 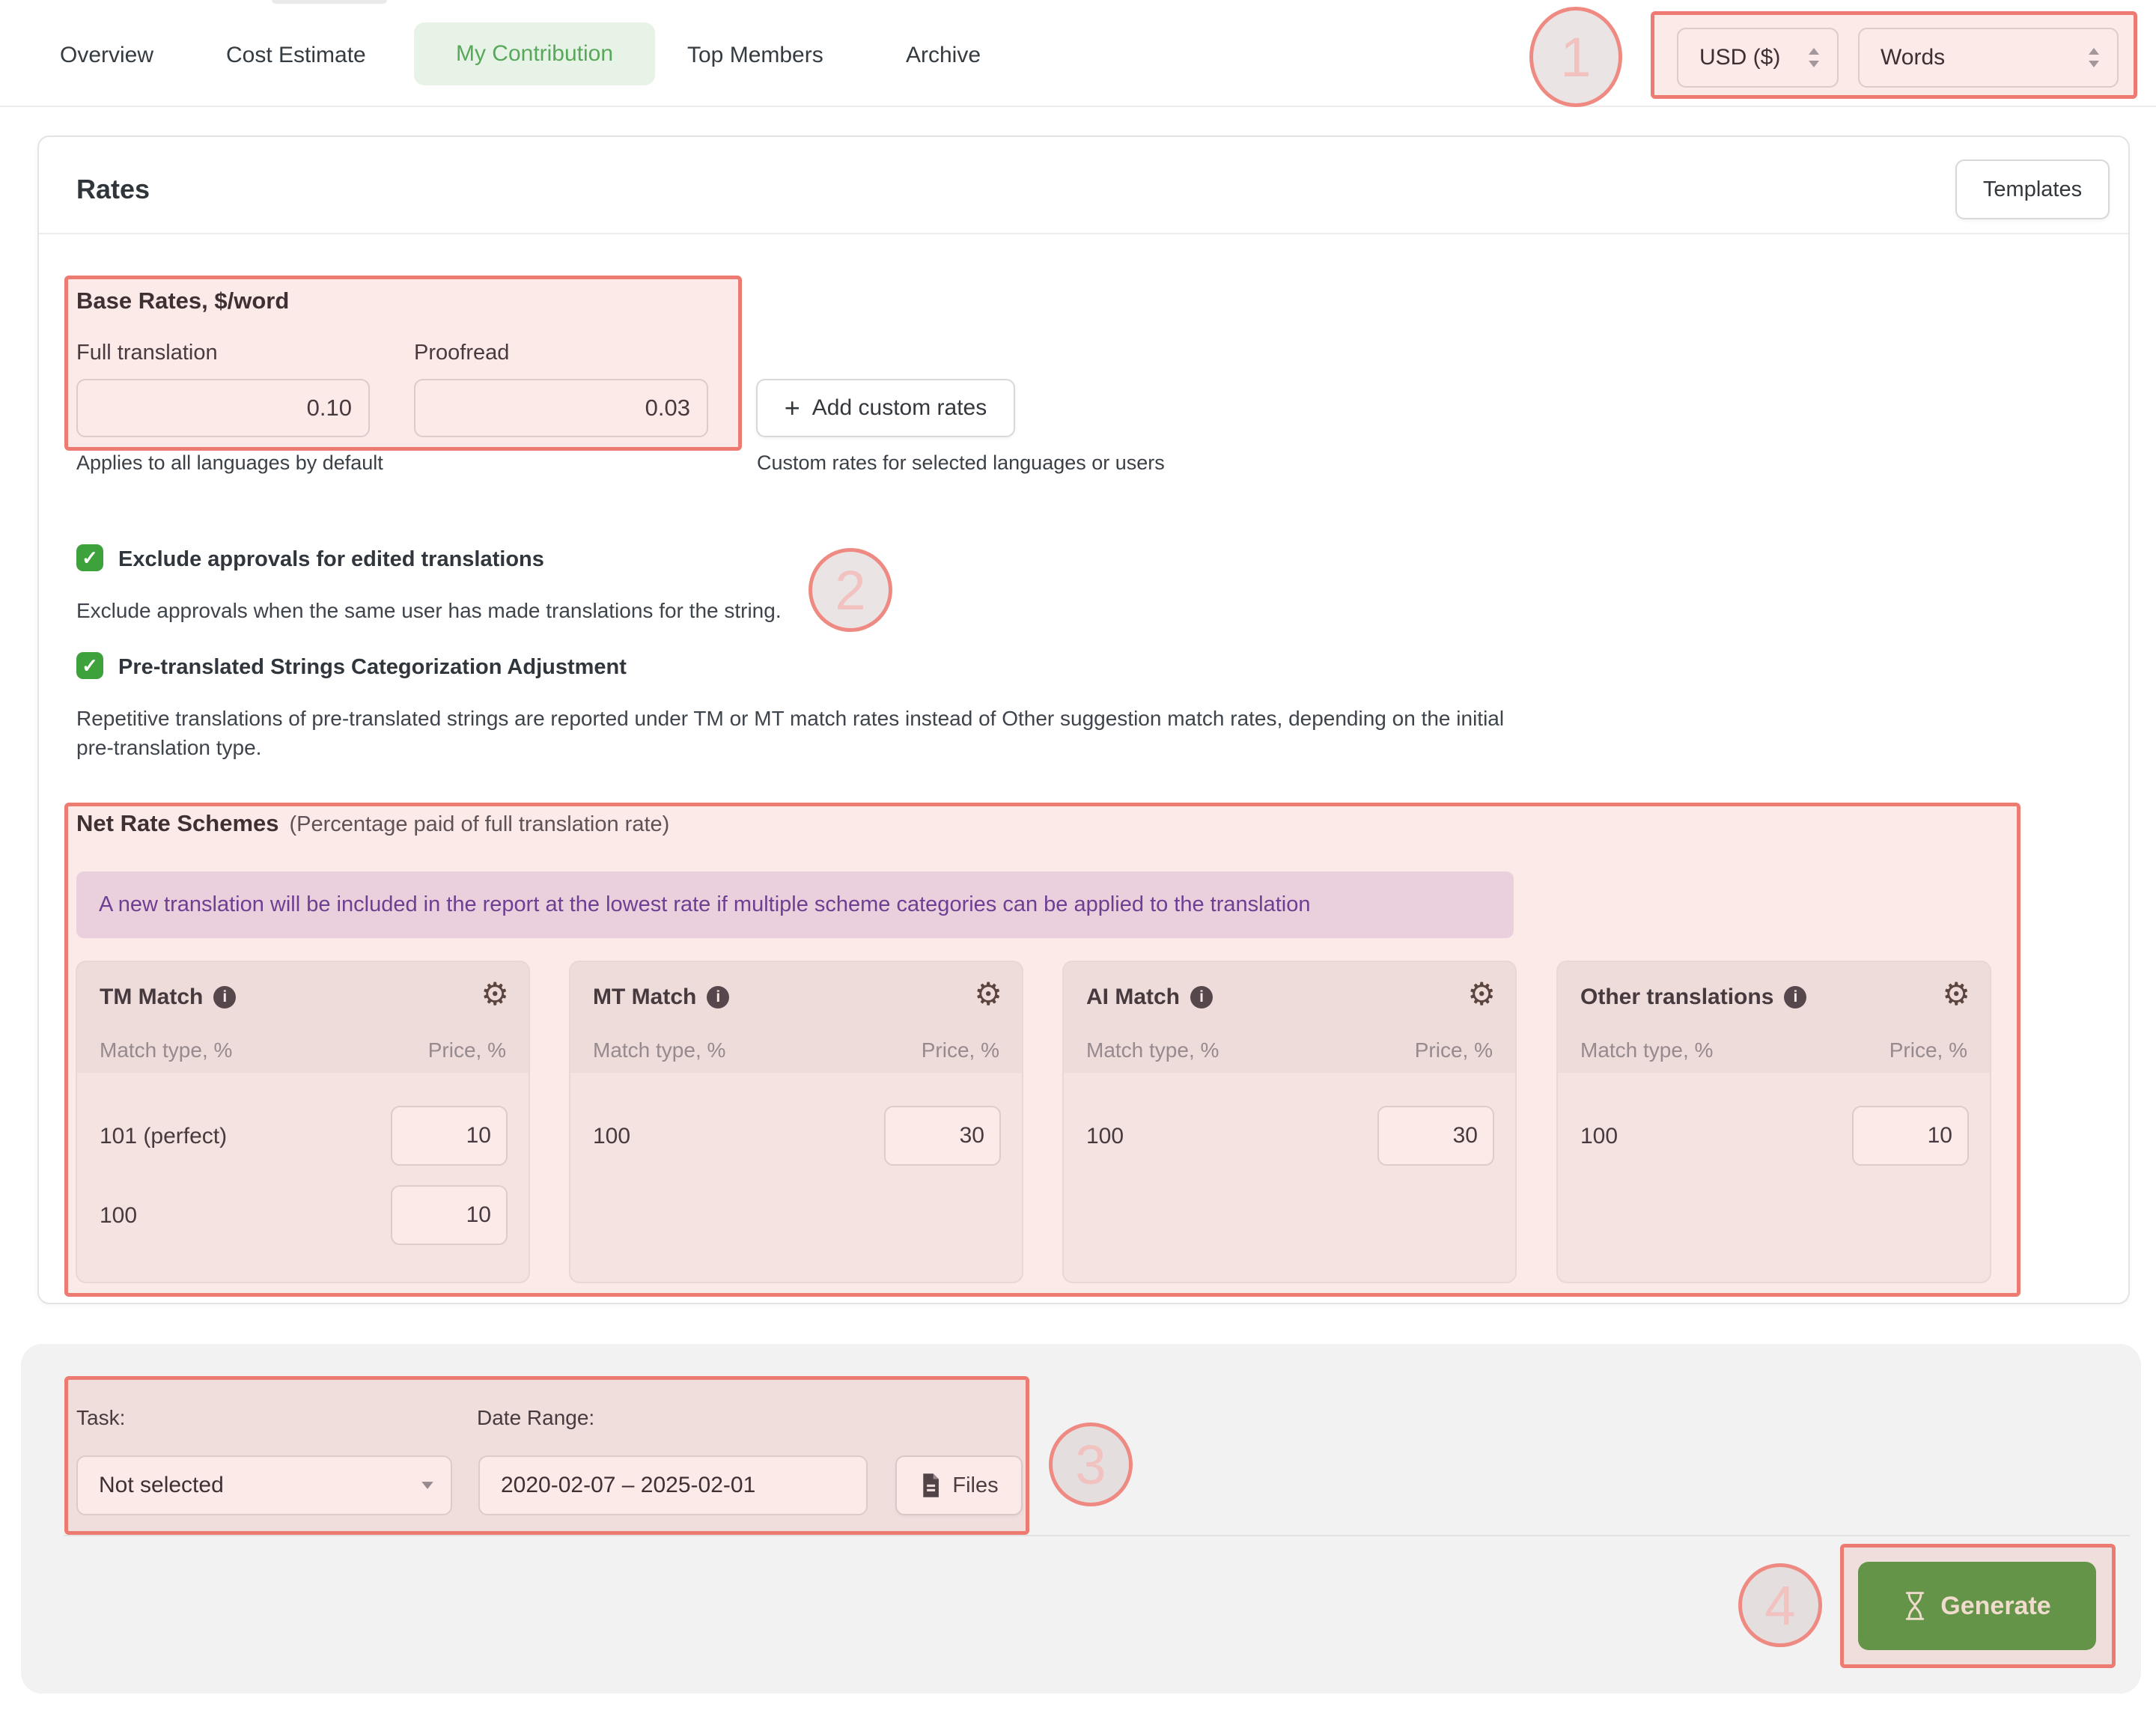 I want to click on footer-divider, so click(x=1097, y=1535).